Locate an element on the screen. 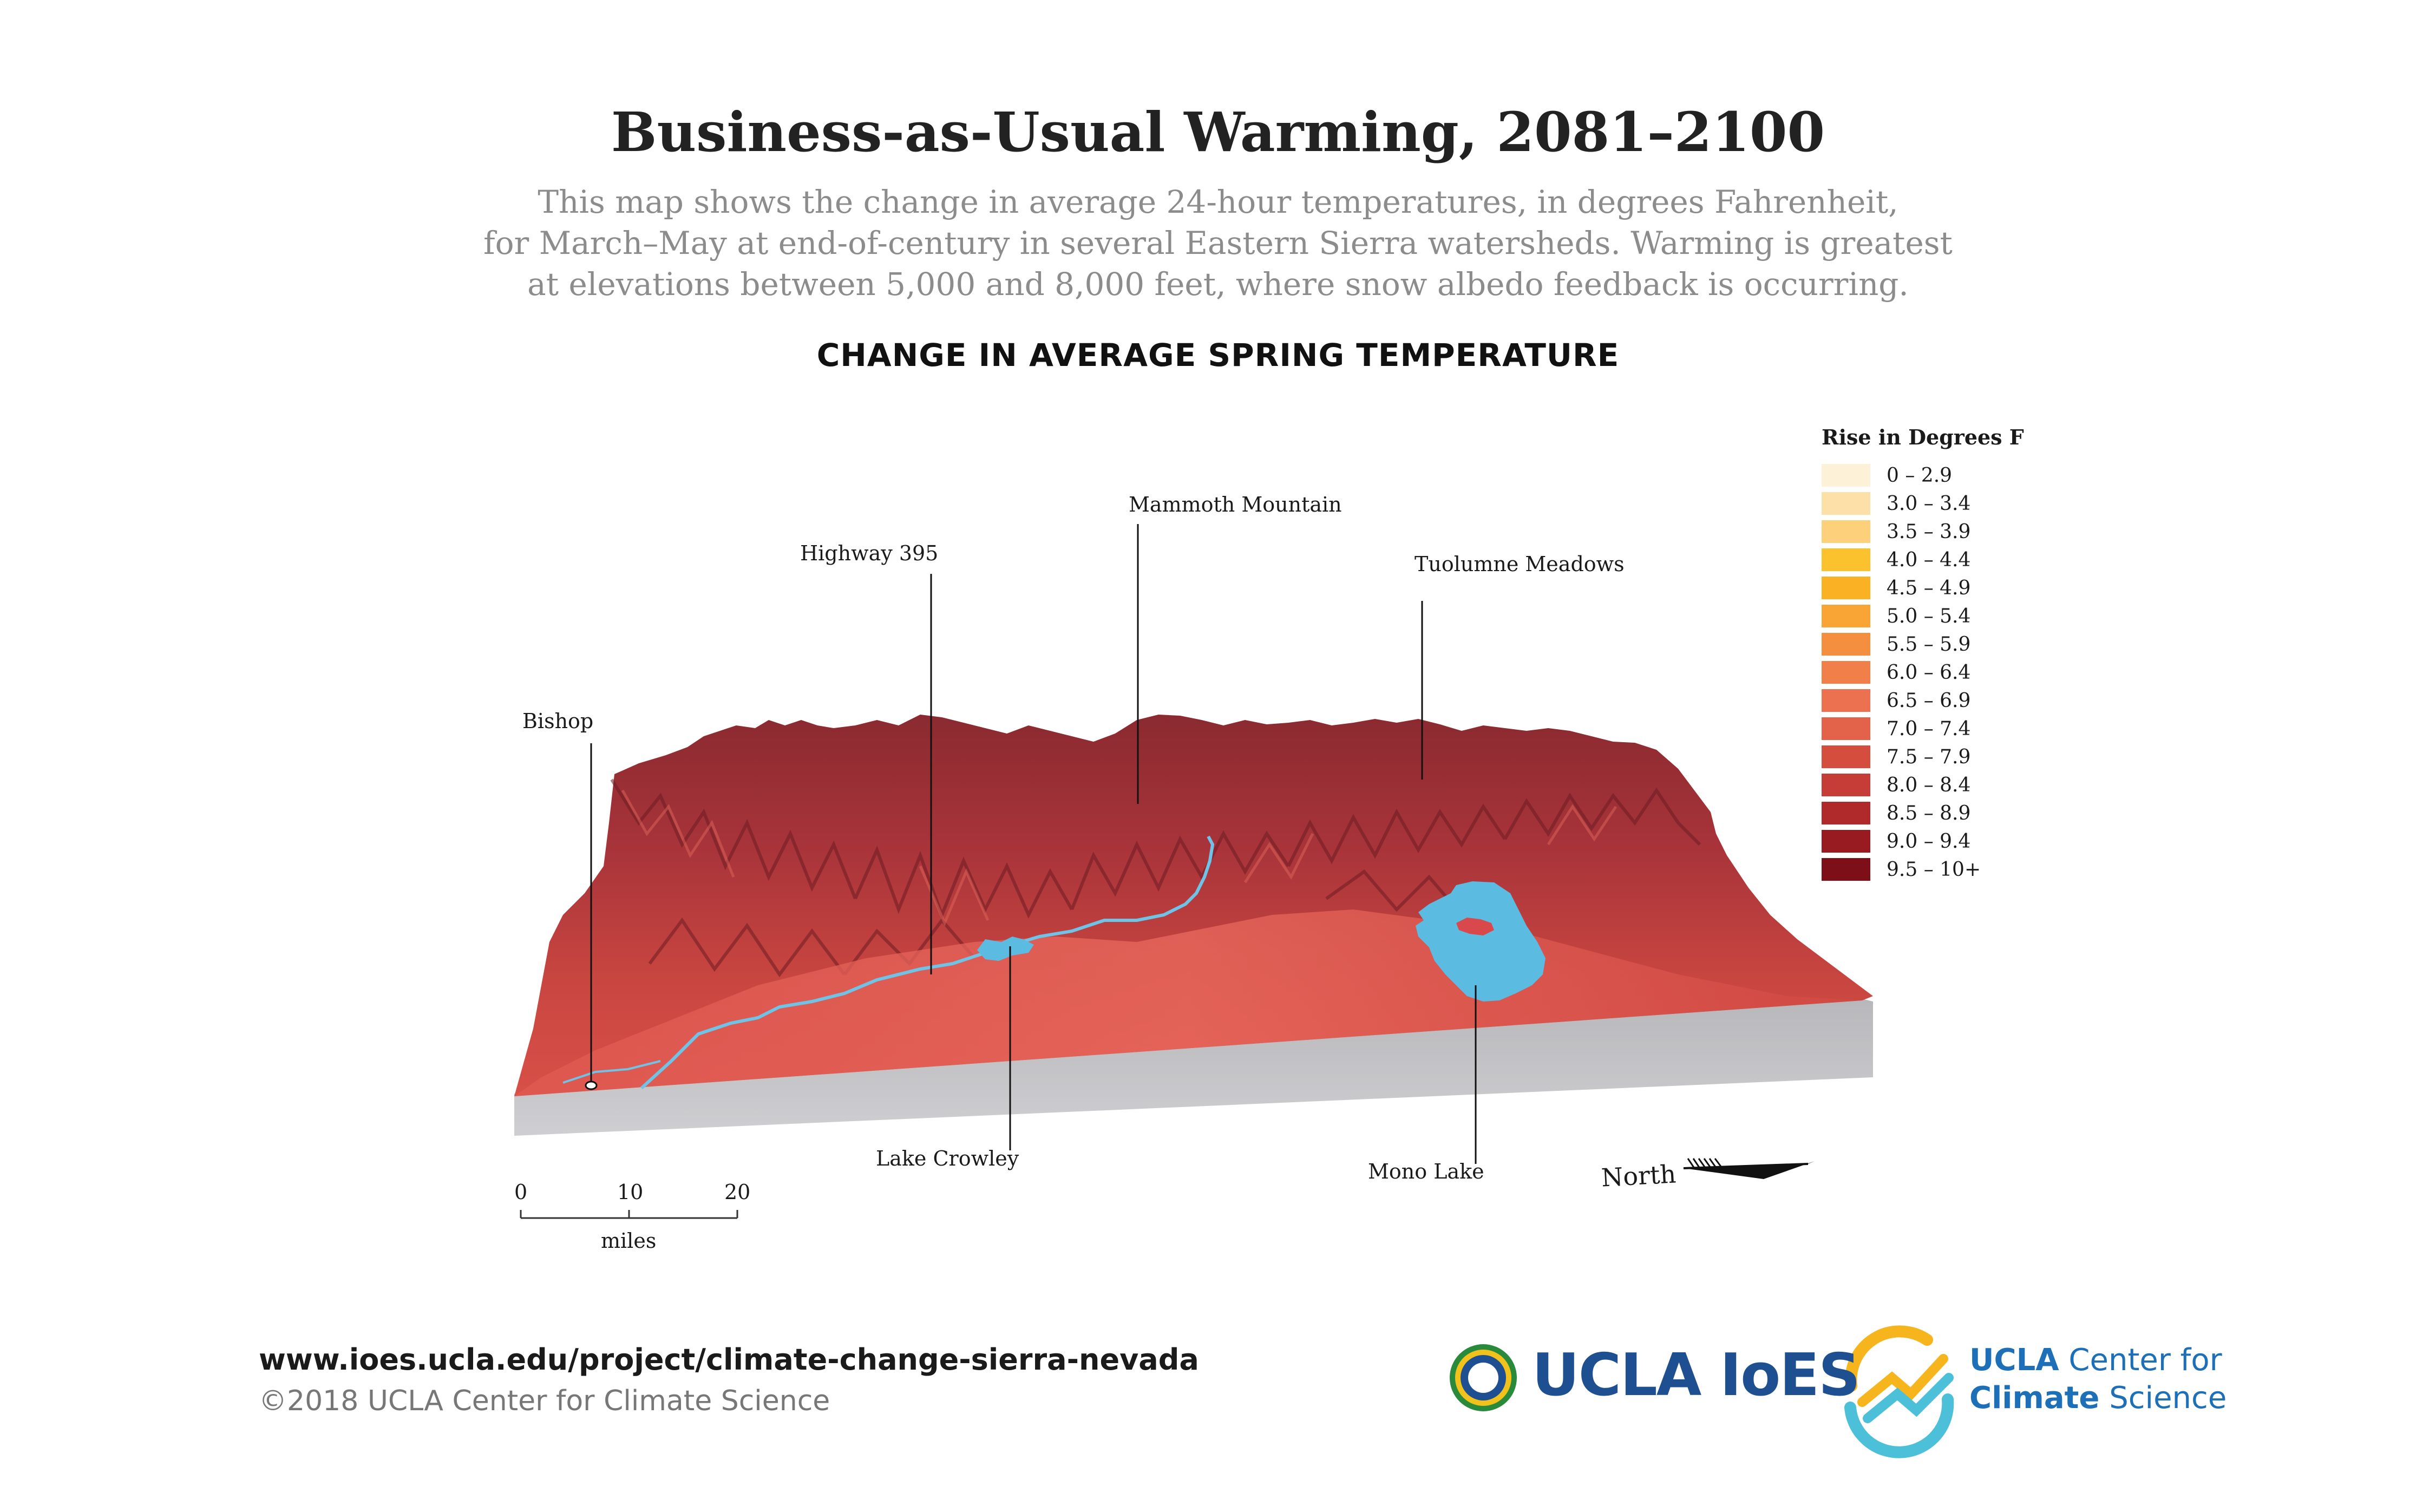 The width and height of the screenshot is (2436, 1512). legend-item: 5.5 – 5.9 is located at coordinates (1923, 644).